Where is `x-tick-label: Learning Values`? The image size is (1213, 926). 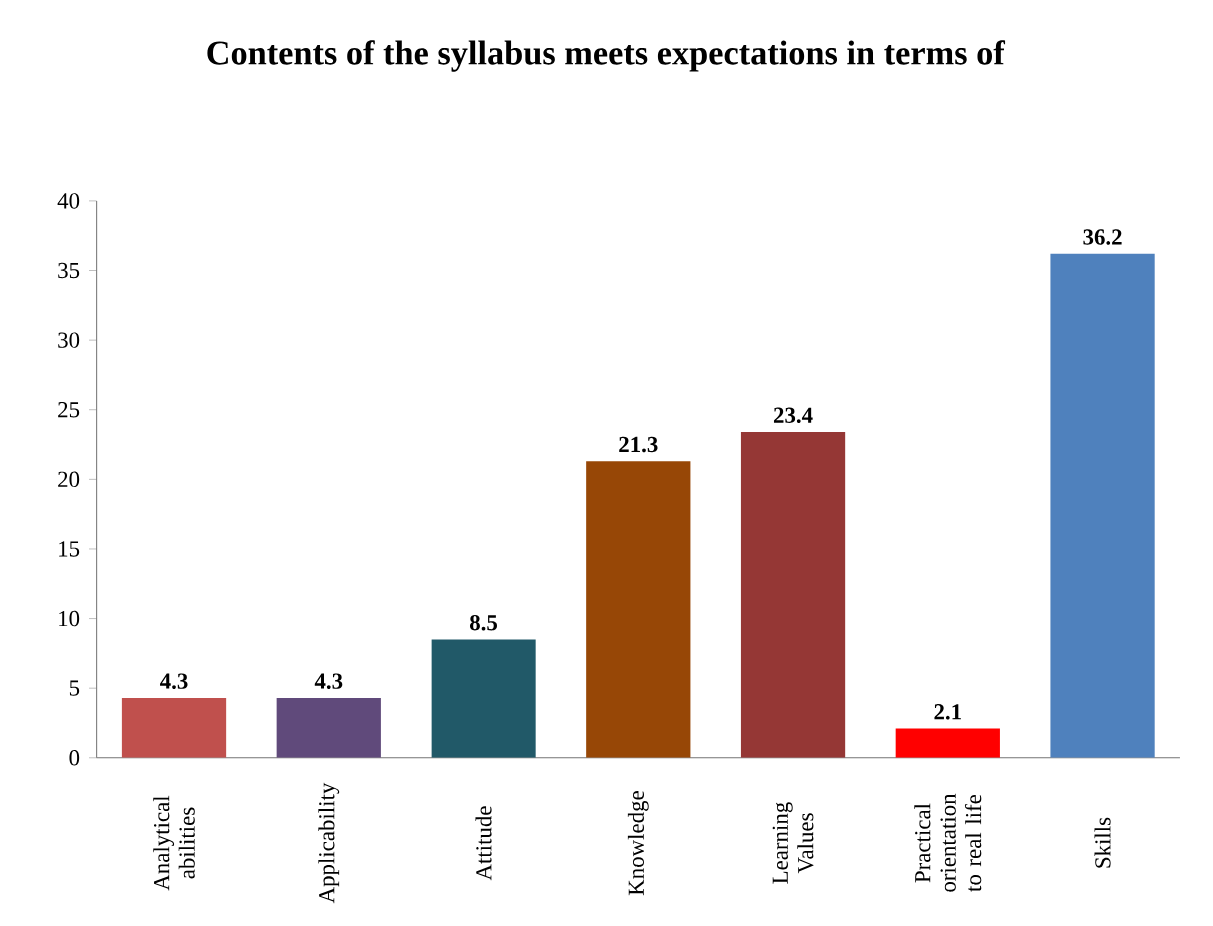
x-tick-label: Learning Values is located at coordinates (793, 843).